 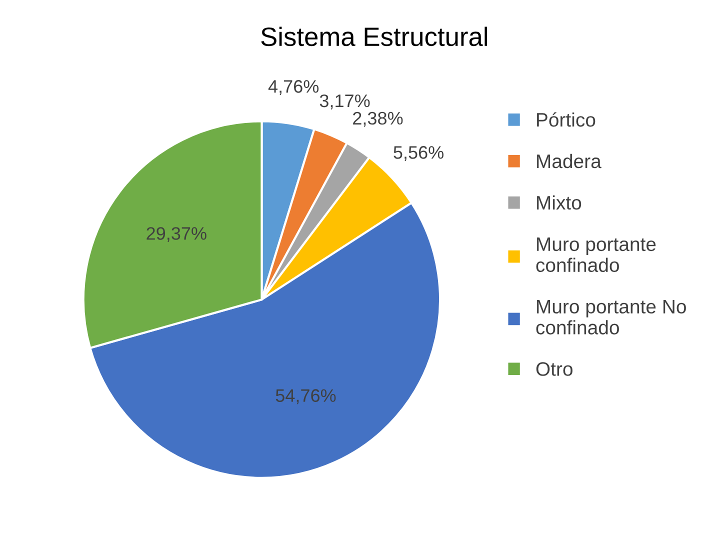 What do you see at coordinates (569, 161) in the screenshot?
I see `legend-label: Madera` at bounding box center [569, 161].